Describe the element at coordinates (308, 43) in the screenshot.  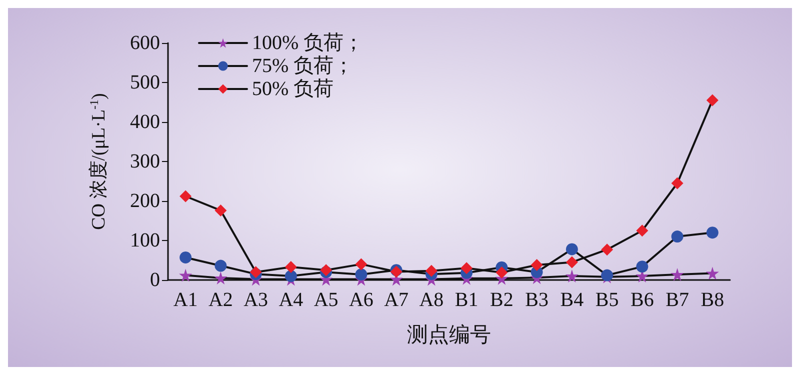
I see `legend-label: 100% 负荷；` at that location.